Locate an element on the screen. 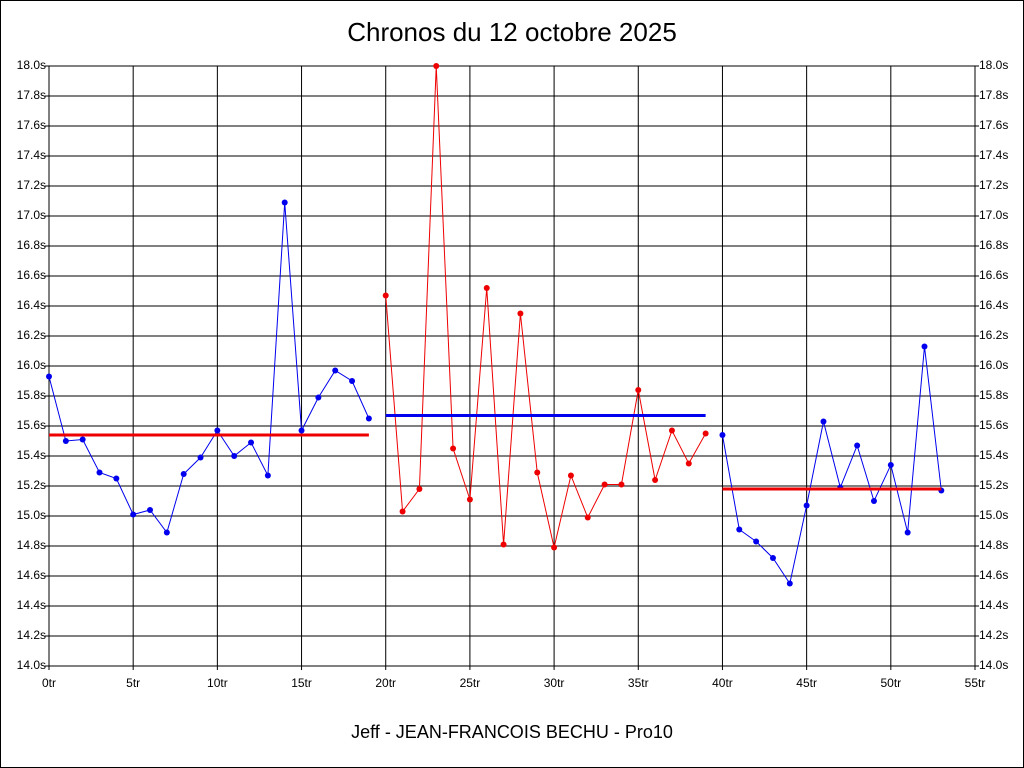 This screenshot has width=1024, height=768. x-tick-label: 0tr is located at coordinates (49, 683).